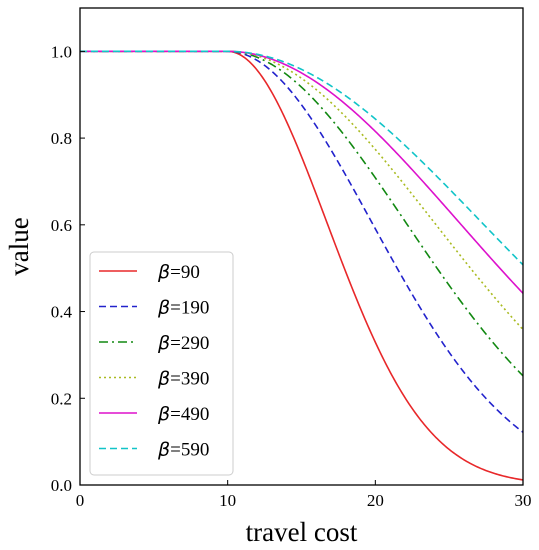  What do you see at coordinates (304, 495) in the screenshot?
I see `x-axis: 0 10 20 30` at bounding box center [304, 495].